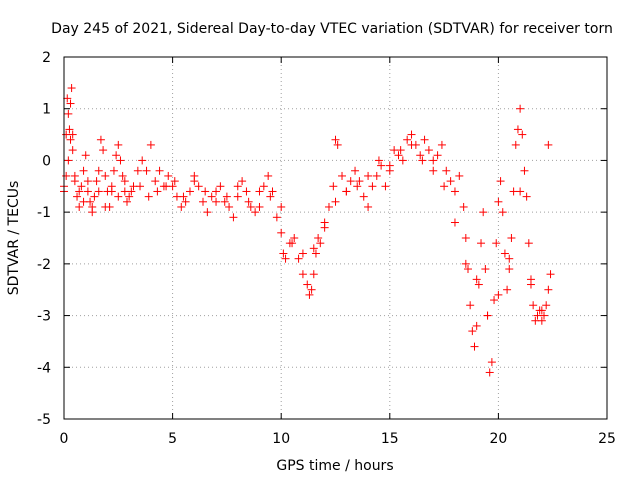  Describe the element at coordinates (607, 439) in the screenshot. I see `x-tick-label: 25` at that location.